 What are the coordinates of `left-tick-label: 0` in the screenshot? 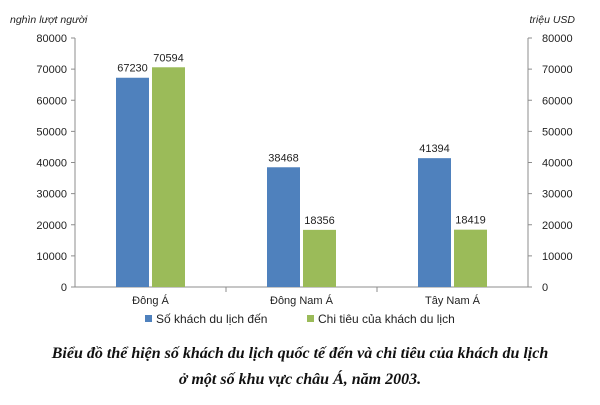 It's located at (64, 288).